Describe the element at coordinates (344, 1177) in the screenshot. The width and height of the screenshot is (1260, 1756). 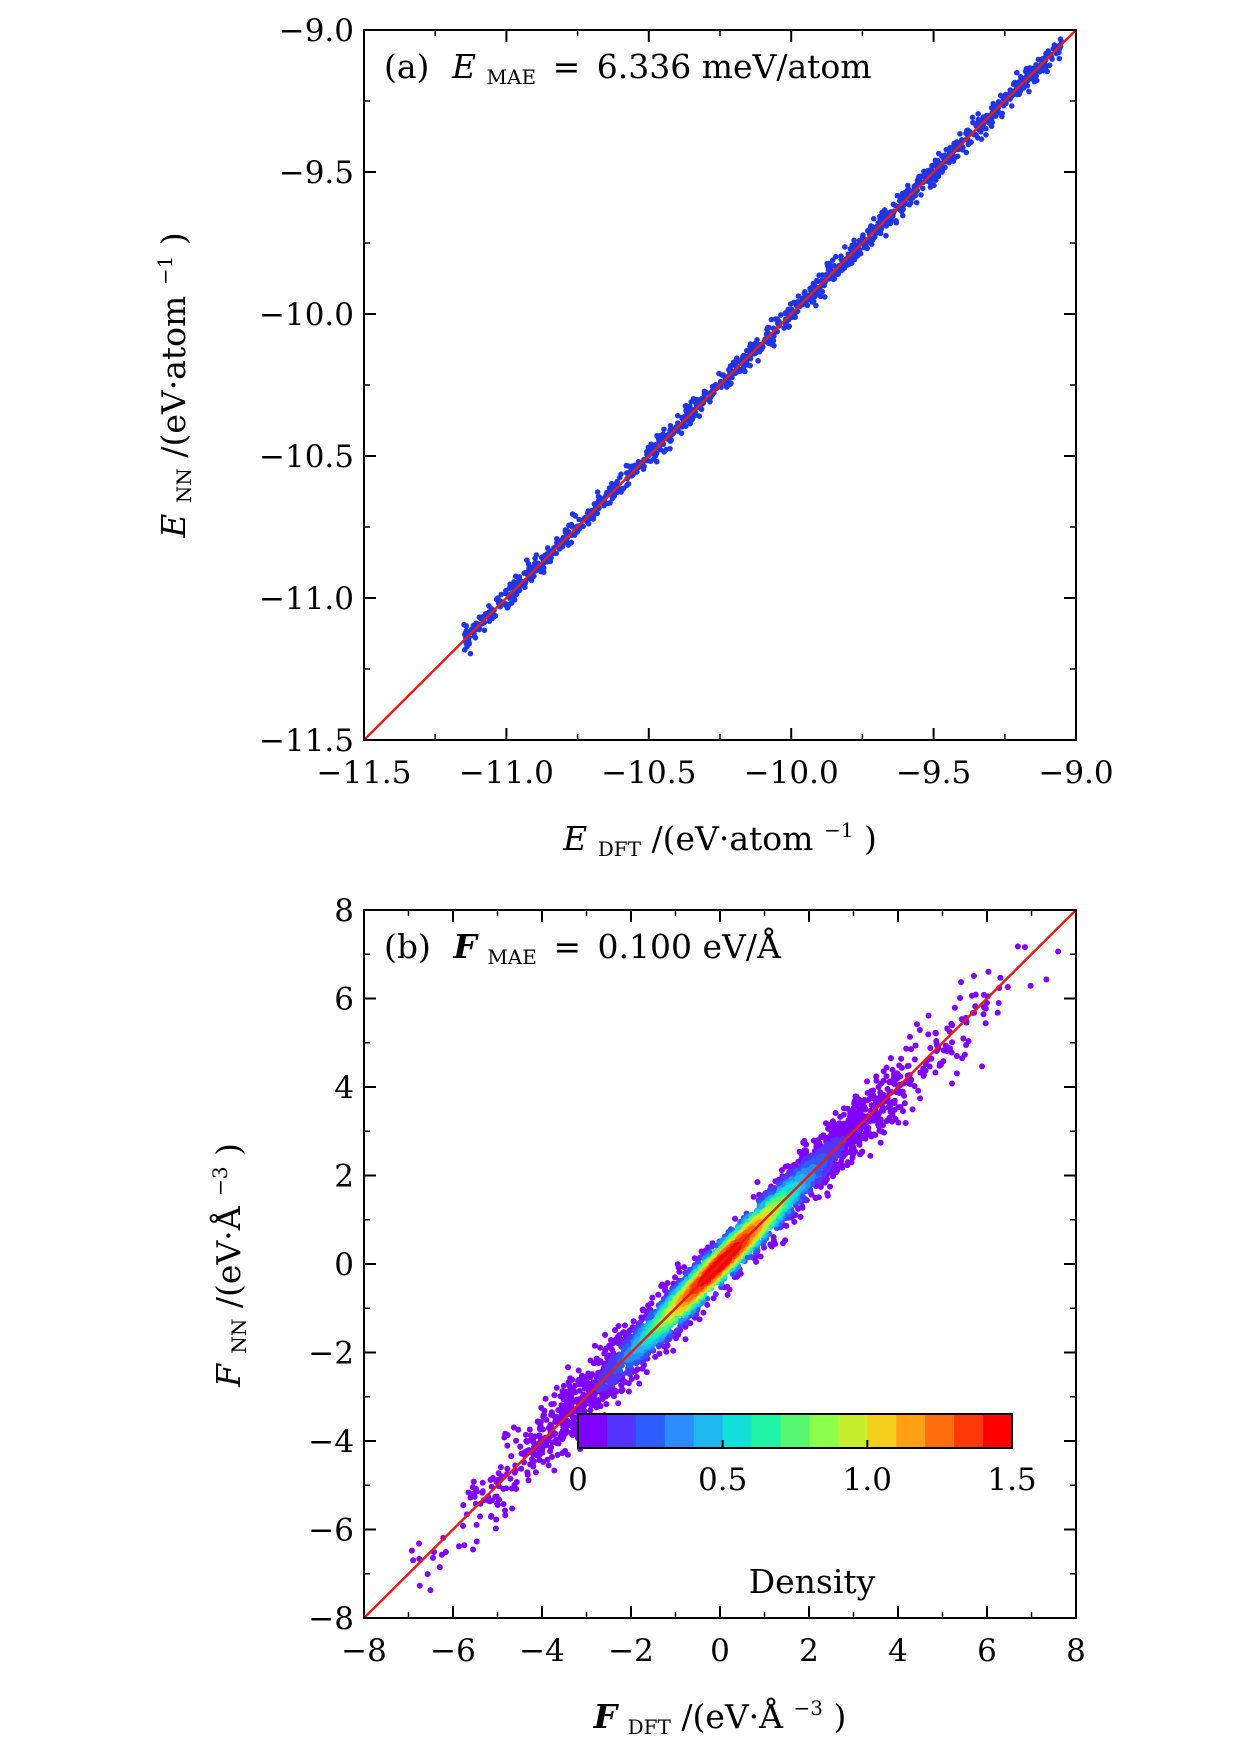
I see `force-y-tick-label: 2` at that location.